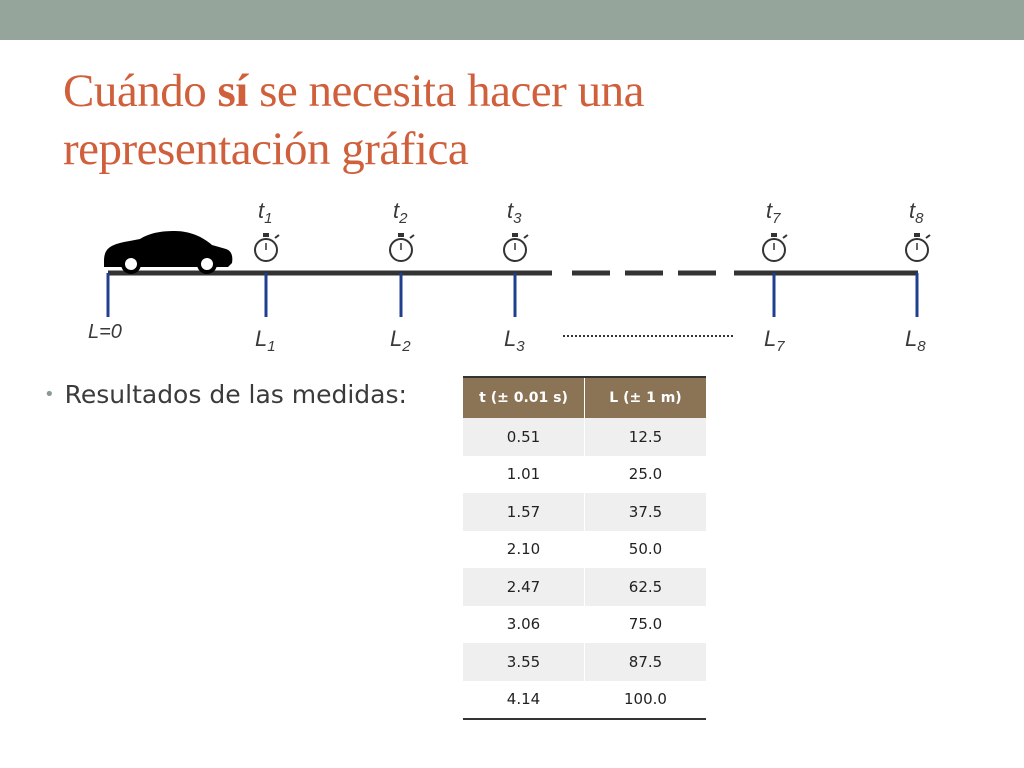  I want to click on cell-time: 0.51, so click(524, 437).